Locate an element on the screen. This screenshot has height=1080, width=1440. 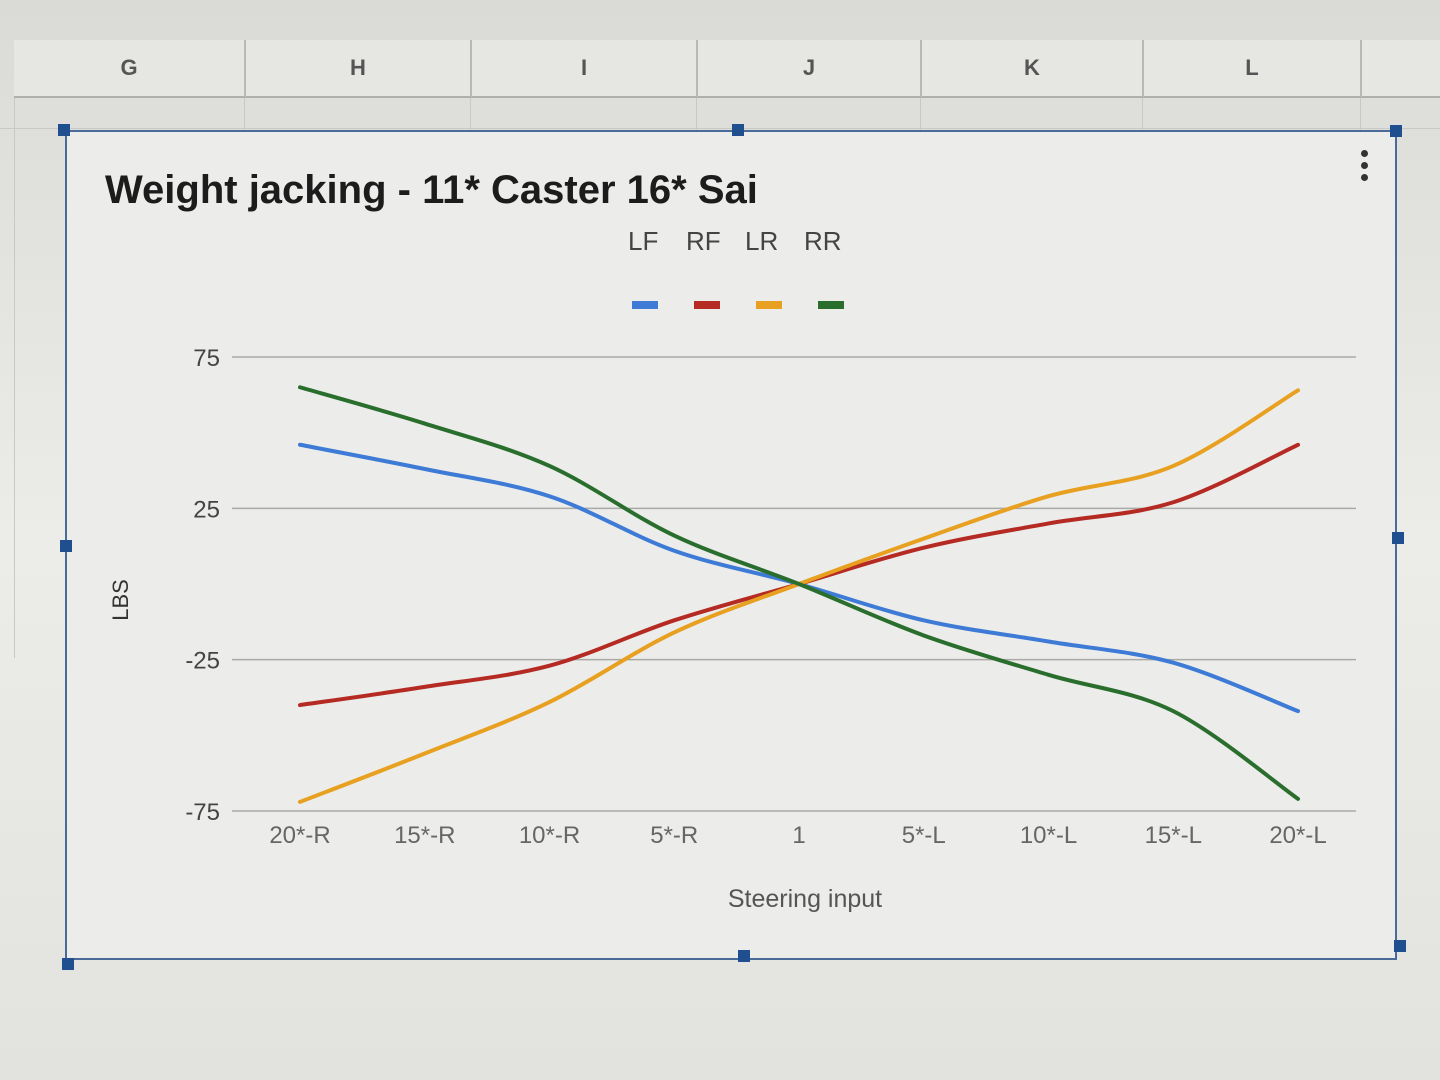
legend-label-rf: RF is located at coordinates (703, 241).